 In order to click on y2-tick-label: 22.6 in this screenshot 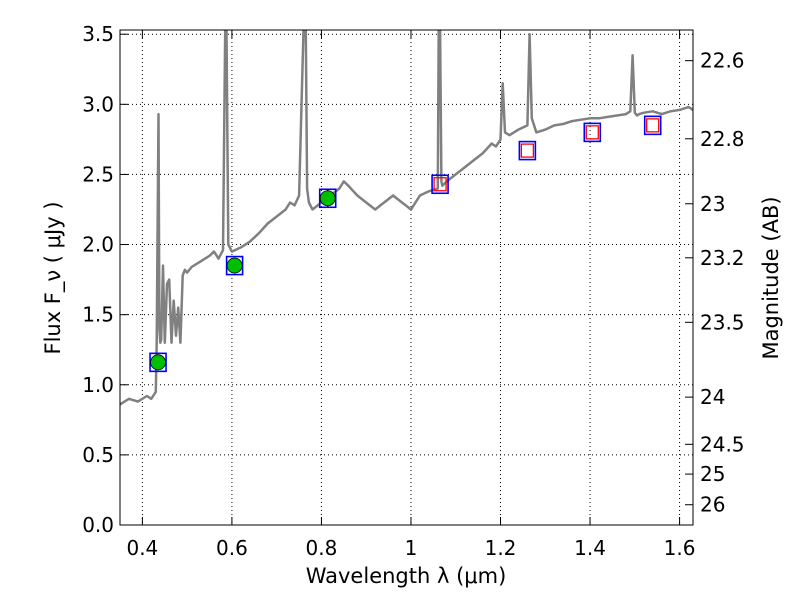, I will do `click(722, 61)`.